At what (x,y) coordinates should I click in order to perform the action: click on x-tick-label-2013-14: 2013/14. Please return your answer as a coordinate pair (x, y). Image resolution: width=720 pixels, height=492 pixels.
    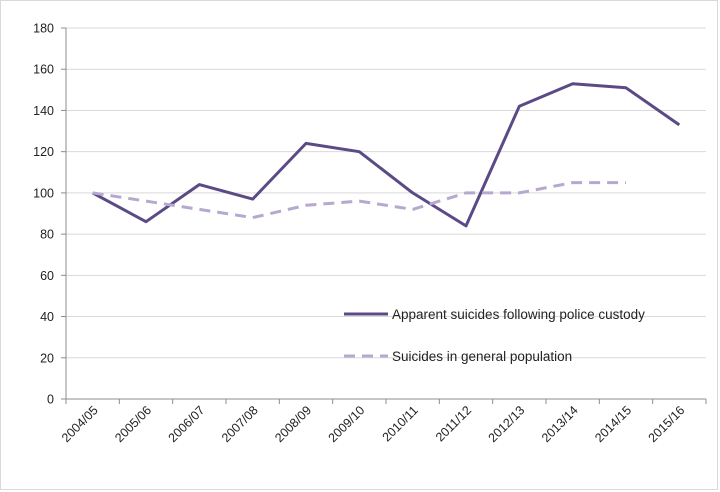
    Looking at the image, I should click on (560, 424).